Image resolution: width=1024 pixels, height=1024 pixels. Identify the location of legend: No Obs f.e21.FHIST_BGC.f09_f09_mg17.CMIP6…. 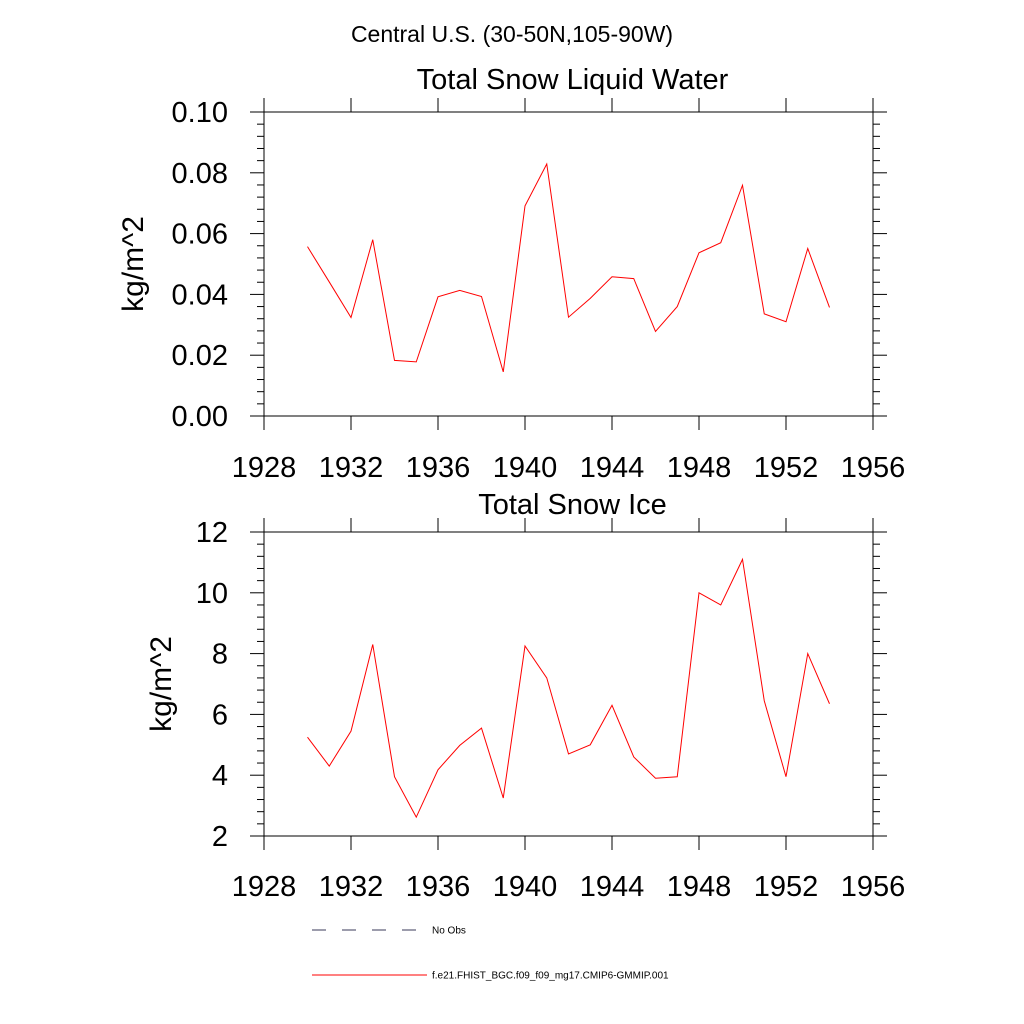
(490, 954).